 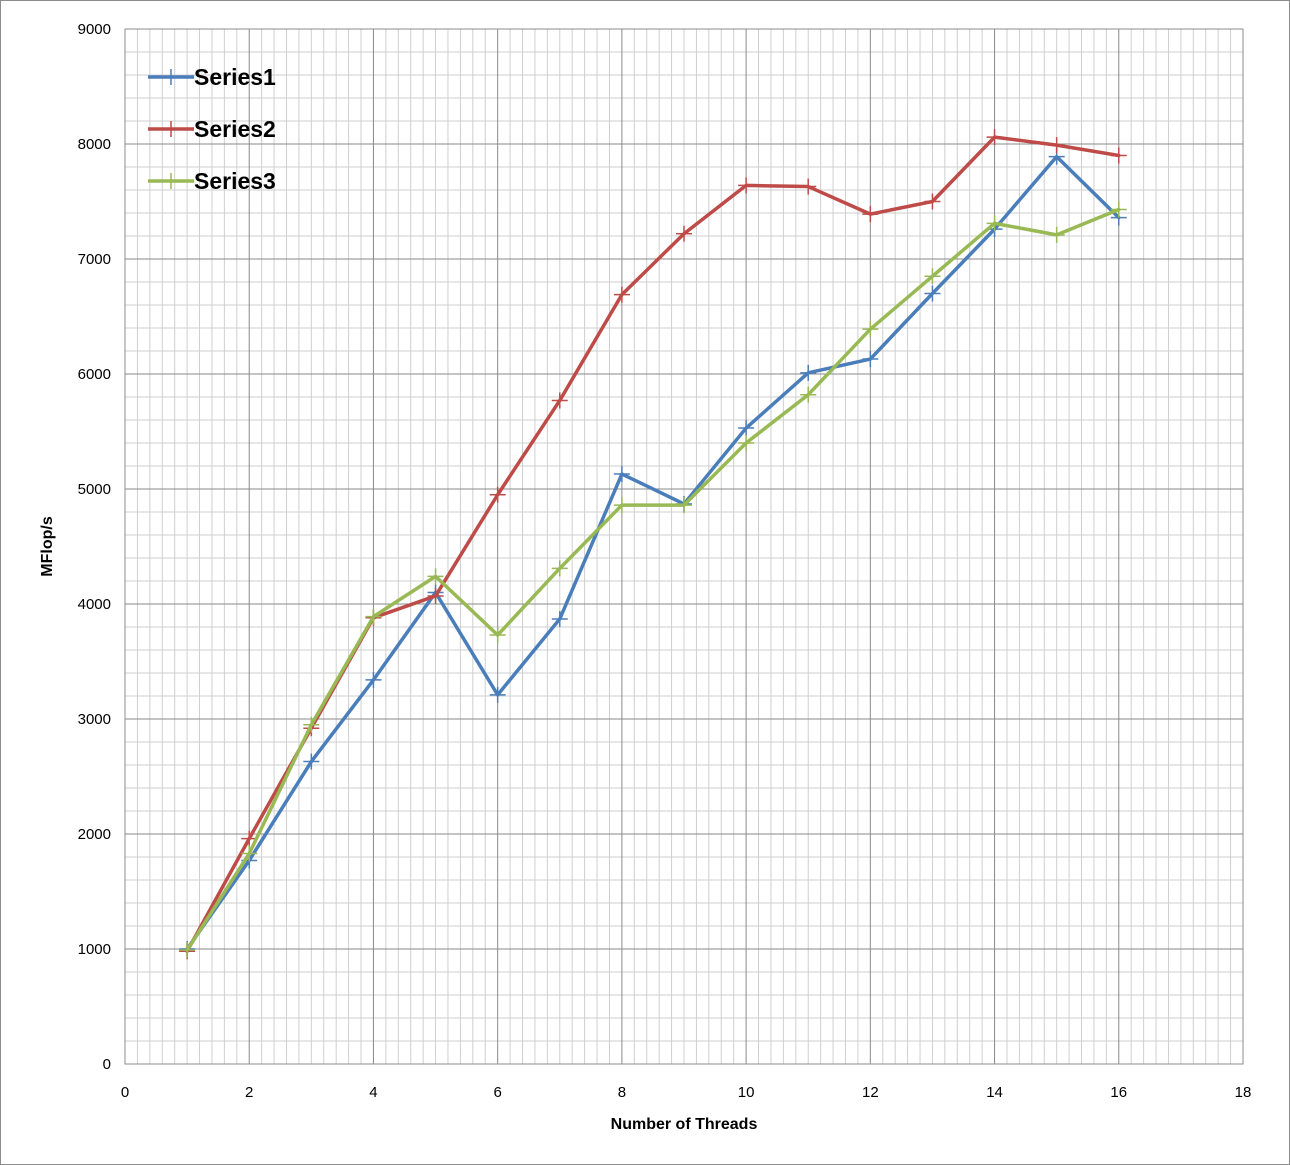 I want to click on x-axis-title: Number of Threads, so click(x=684, y=1124).